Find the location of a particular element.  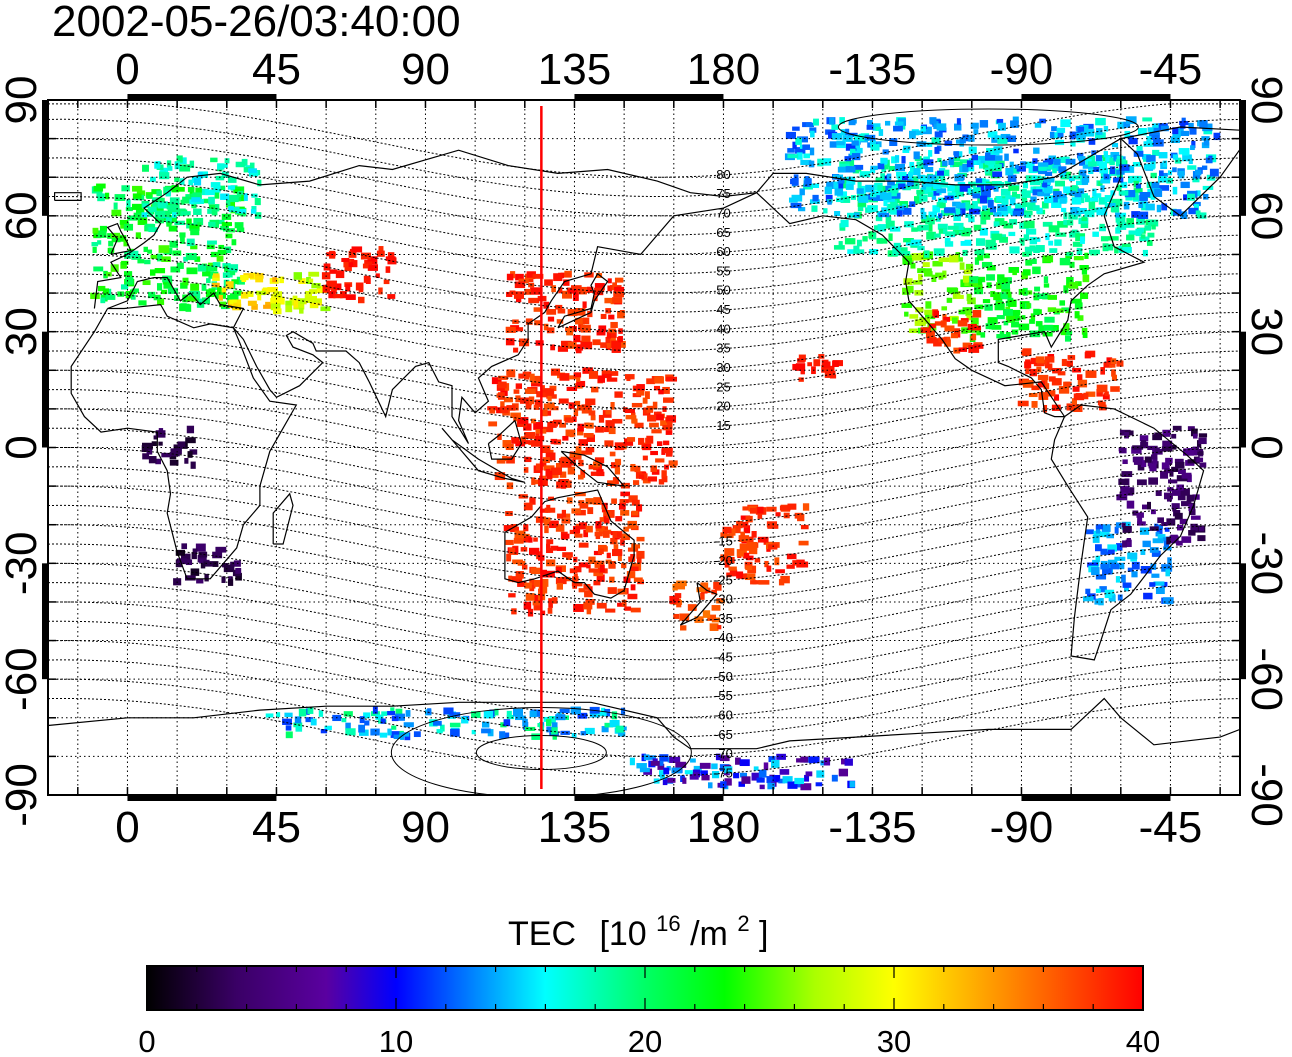

coastline-segment is located at coordinates (1180, 171).